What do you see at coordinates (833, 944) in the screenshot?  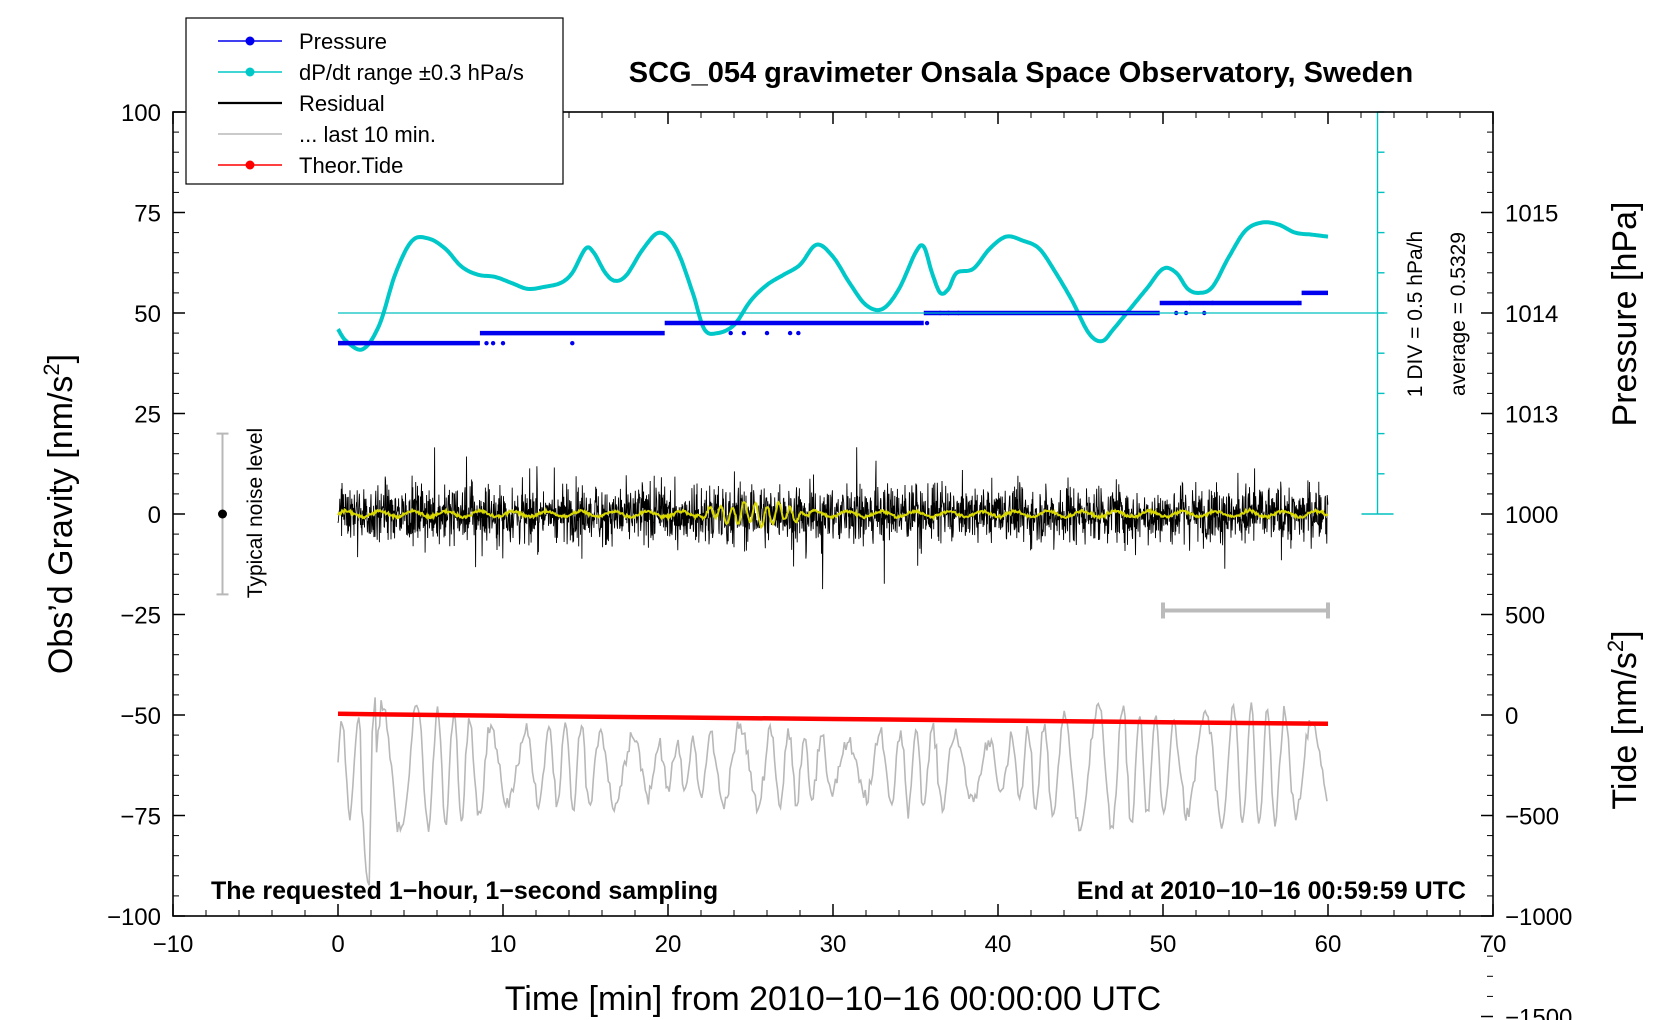 I see `x-tick-label: 30` at bounding box center [833, 944].